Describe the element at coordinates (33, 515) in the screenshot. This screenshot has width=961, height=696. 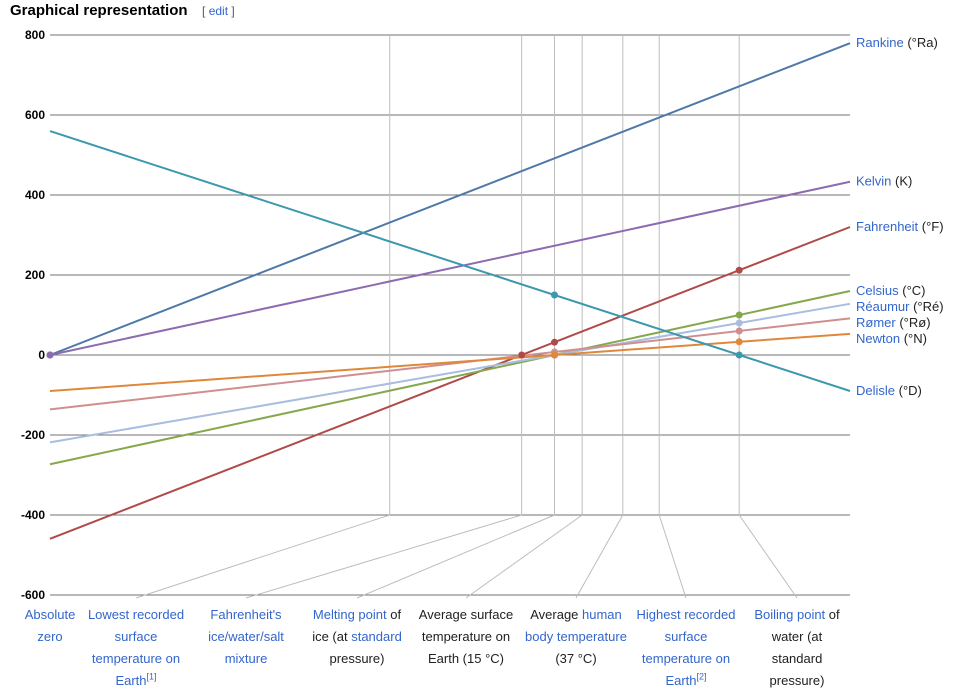
I see `y-tick-label: -400` at that location.